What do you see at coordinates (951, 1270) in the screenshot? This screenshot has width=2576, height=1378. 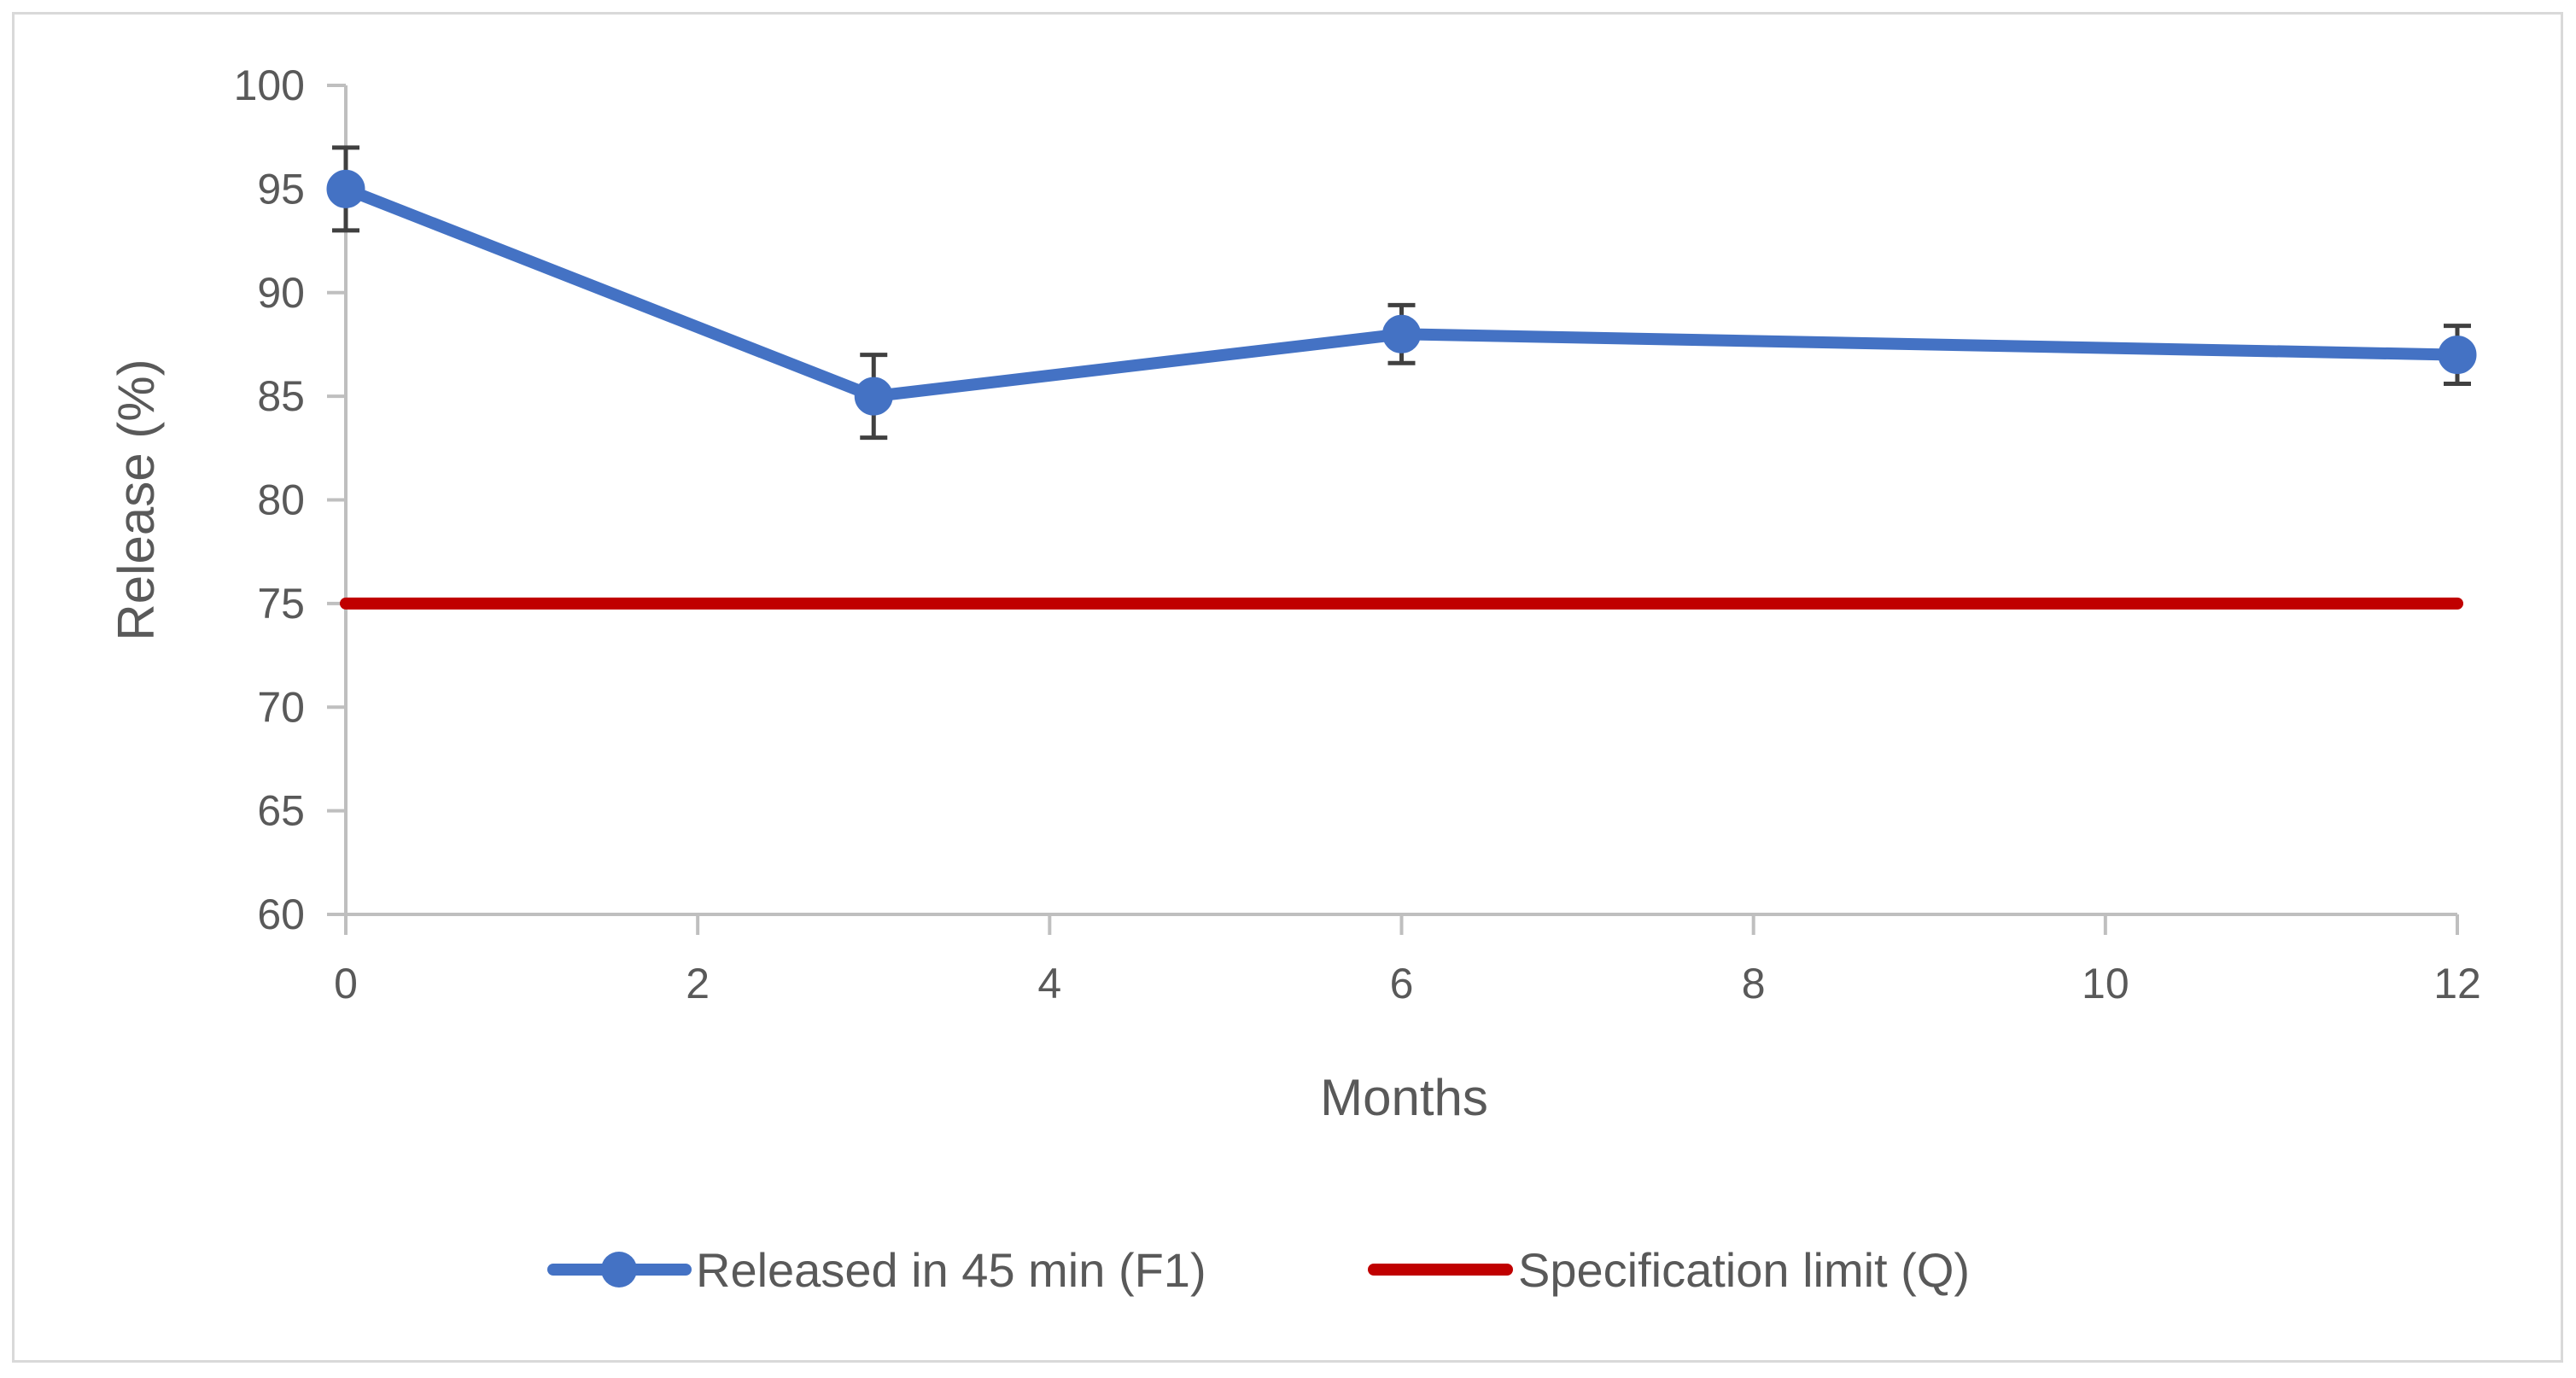 I see `legend-label-released: Released in 45 min (F1)` at bounding box center [951, 1270].